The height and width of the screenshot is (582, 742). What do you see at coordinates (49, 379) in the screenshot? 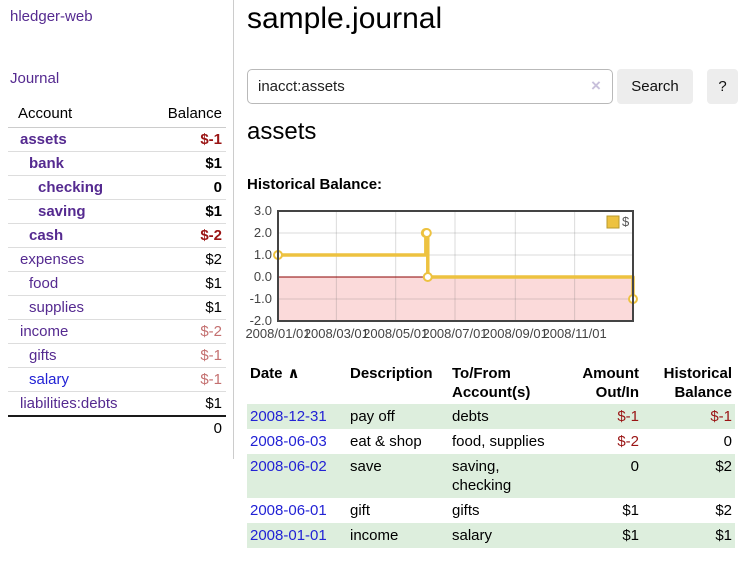
I see `sidebar-account-link: salary` at bounding box center [49, 379].